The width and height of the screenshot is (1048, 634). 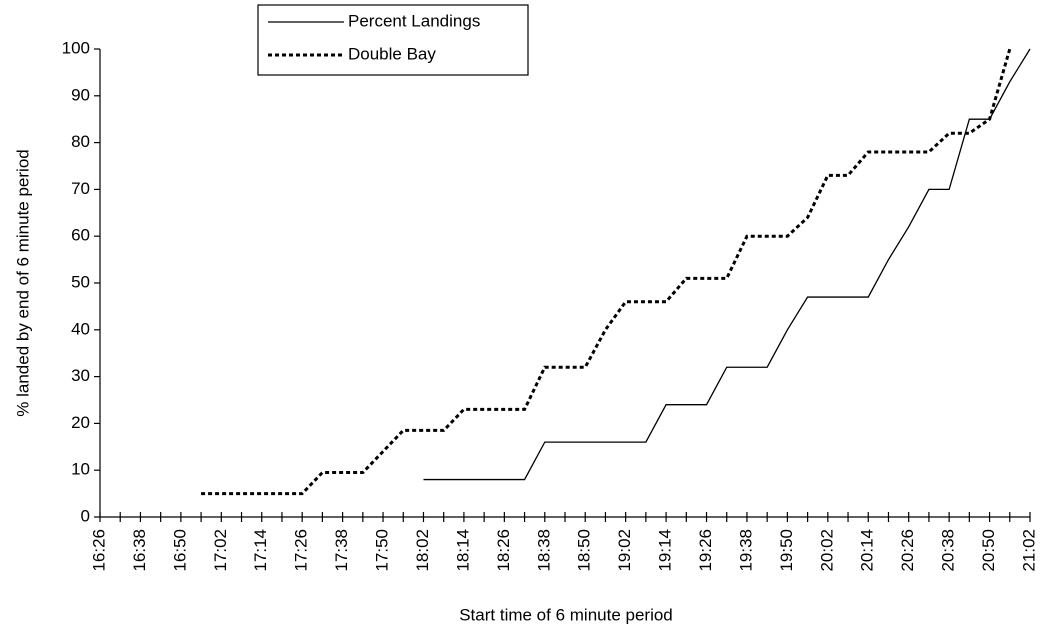 I want to click on x-tick-label: 20:38, so click(x=948, y=550).